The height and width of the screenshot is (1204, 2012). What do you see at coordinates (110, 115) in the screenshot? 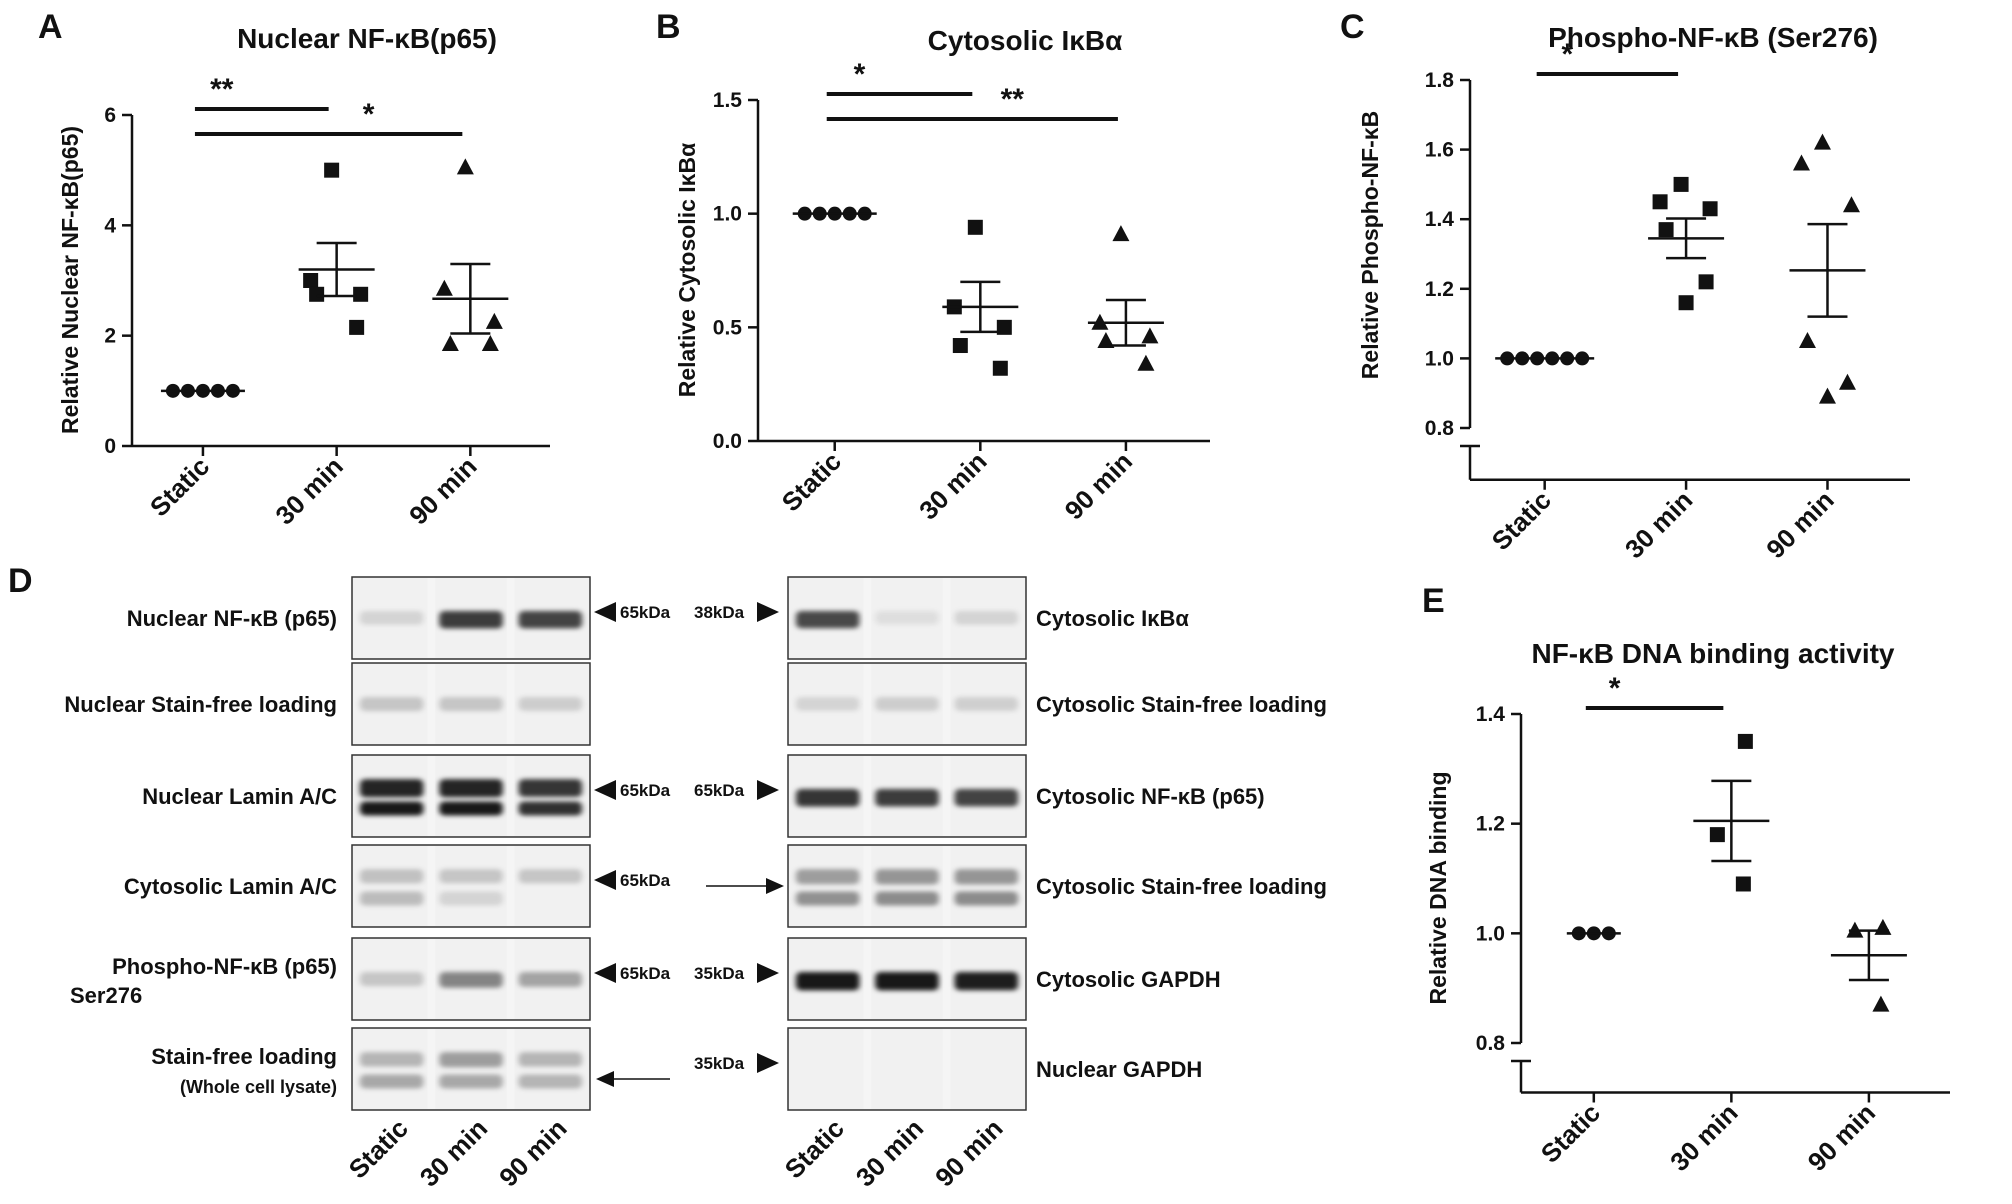
I see `y-tick-label: 6` at bounding box center [110, 115].